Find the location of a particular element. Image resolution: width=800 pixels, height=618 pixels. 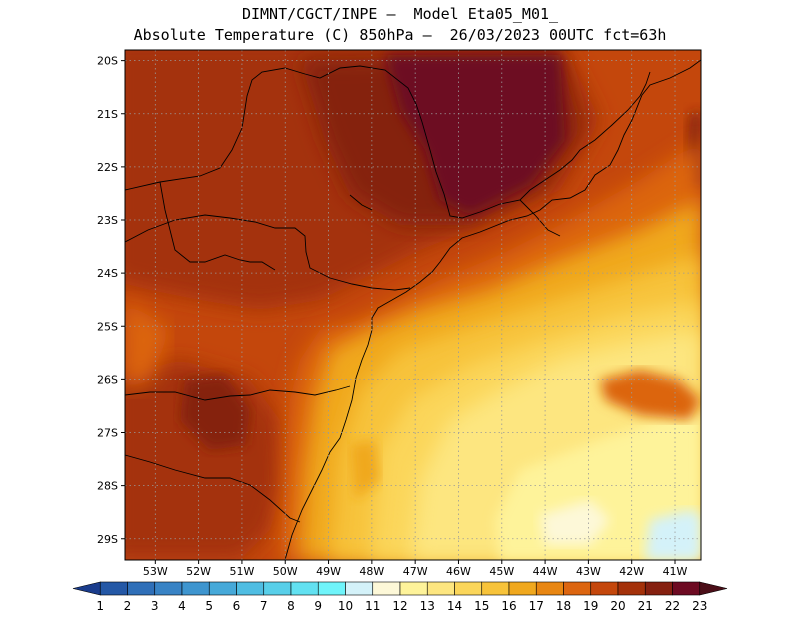

lon-label: 48W is located at coordinates (371, 571).